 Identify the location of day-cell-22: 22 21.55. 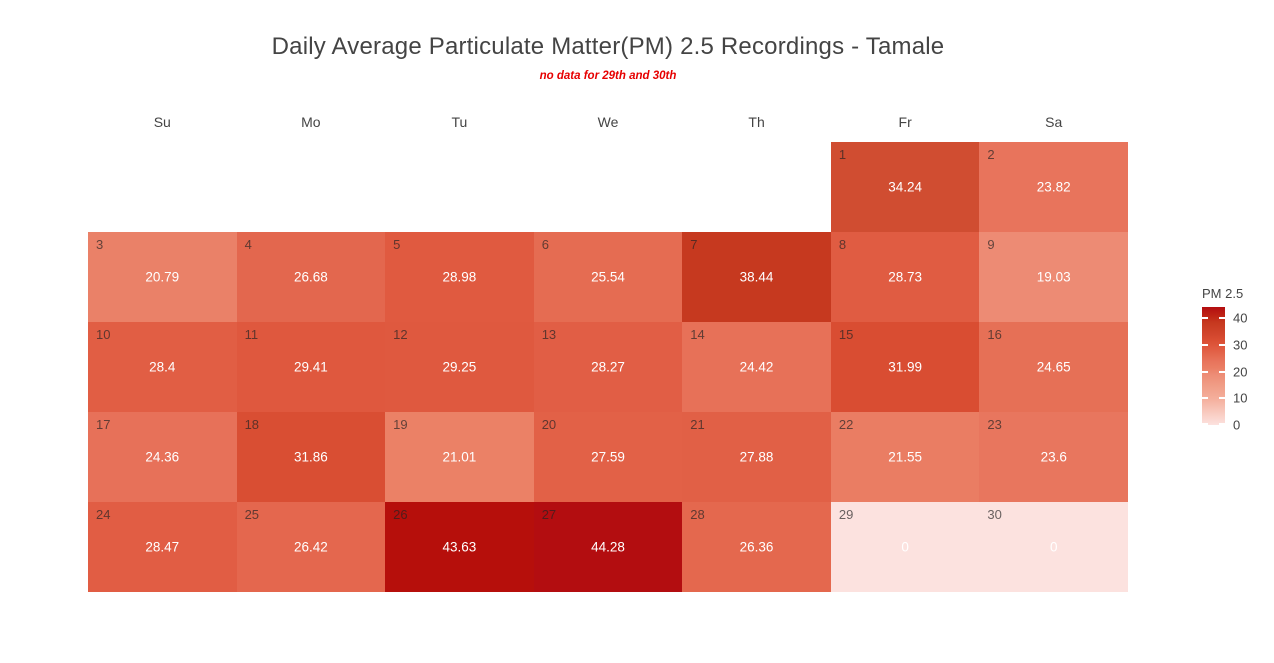
(905, 457).